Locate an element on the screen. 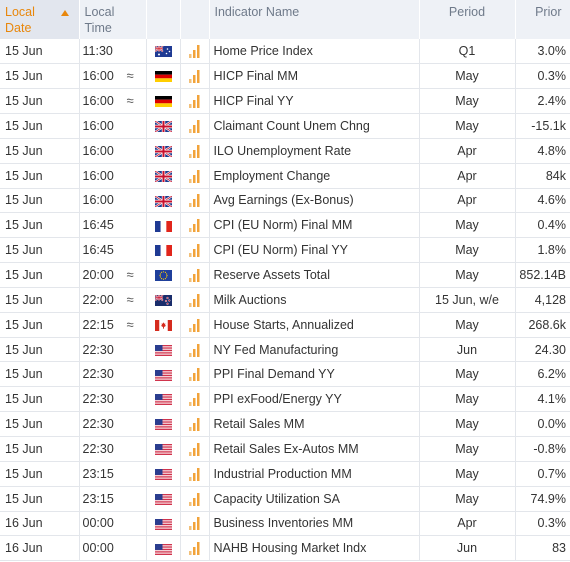 The image size is (570, 562). column-header-prior: Prior is located at coordinates (542, 19).